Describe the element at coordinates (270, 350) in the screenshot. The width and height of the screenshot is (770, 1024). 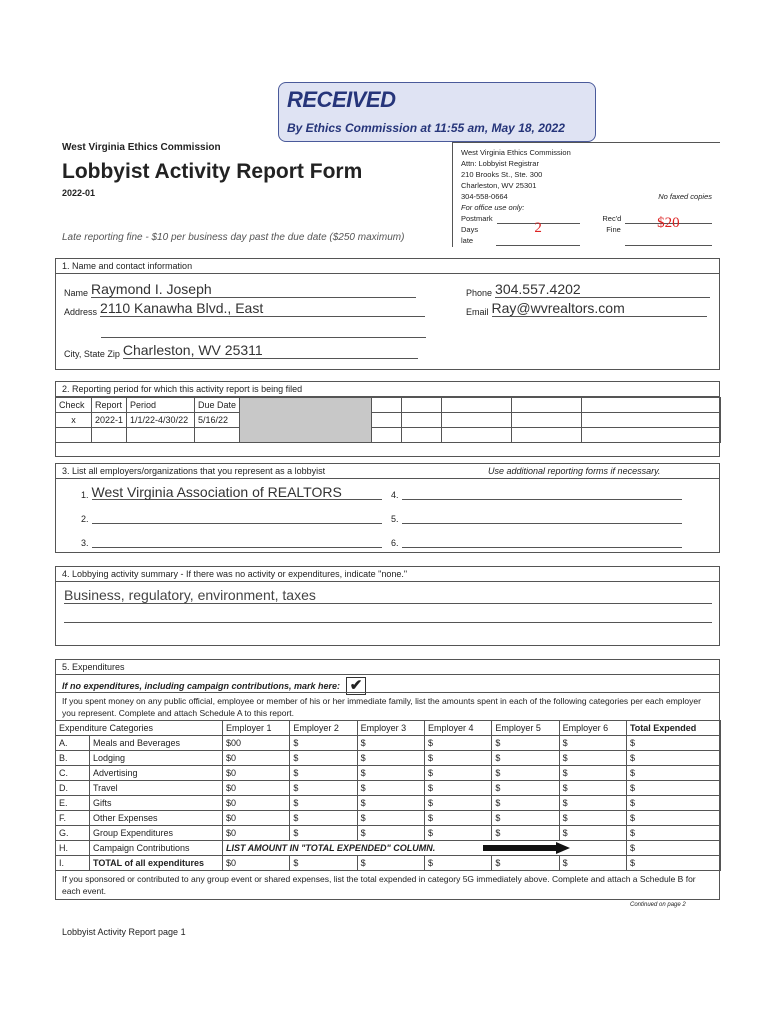
I see `city-field: Charleston, WV 25311` at that location.